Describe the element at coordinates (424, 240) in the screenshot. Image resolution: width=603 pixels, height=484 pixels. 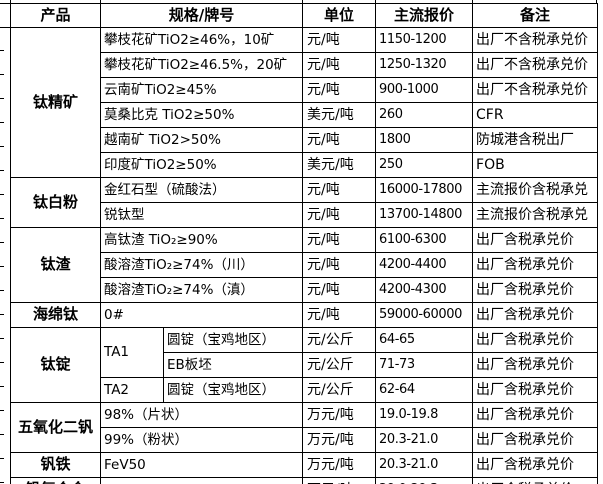
I see `cell-price: 6100-6300` at that location.